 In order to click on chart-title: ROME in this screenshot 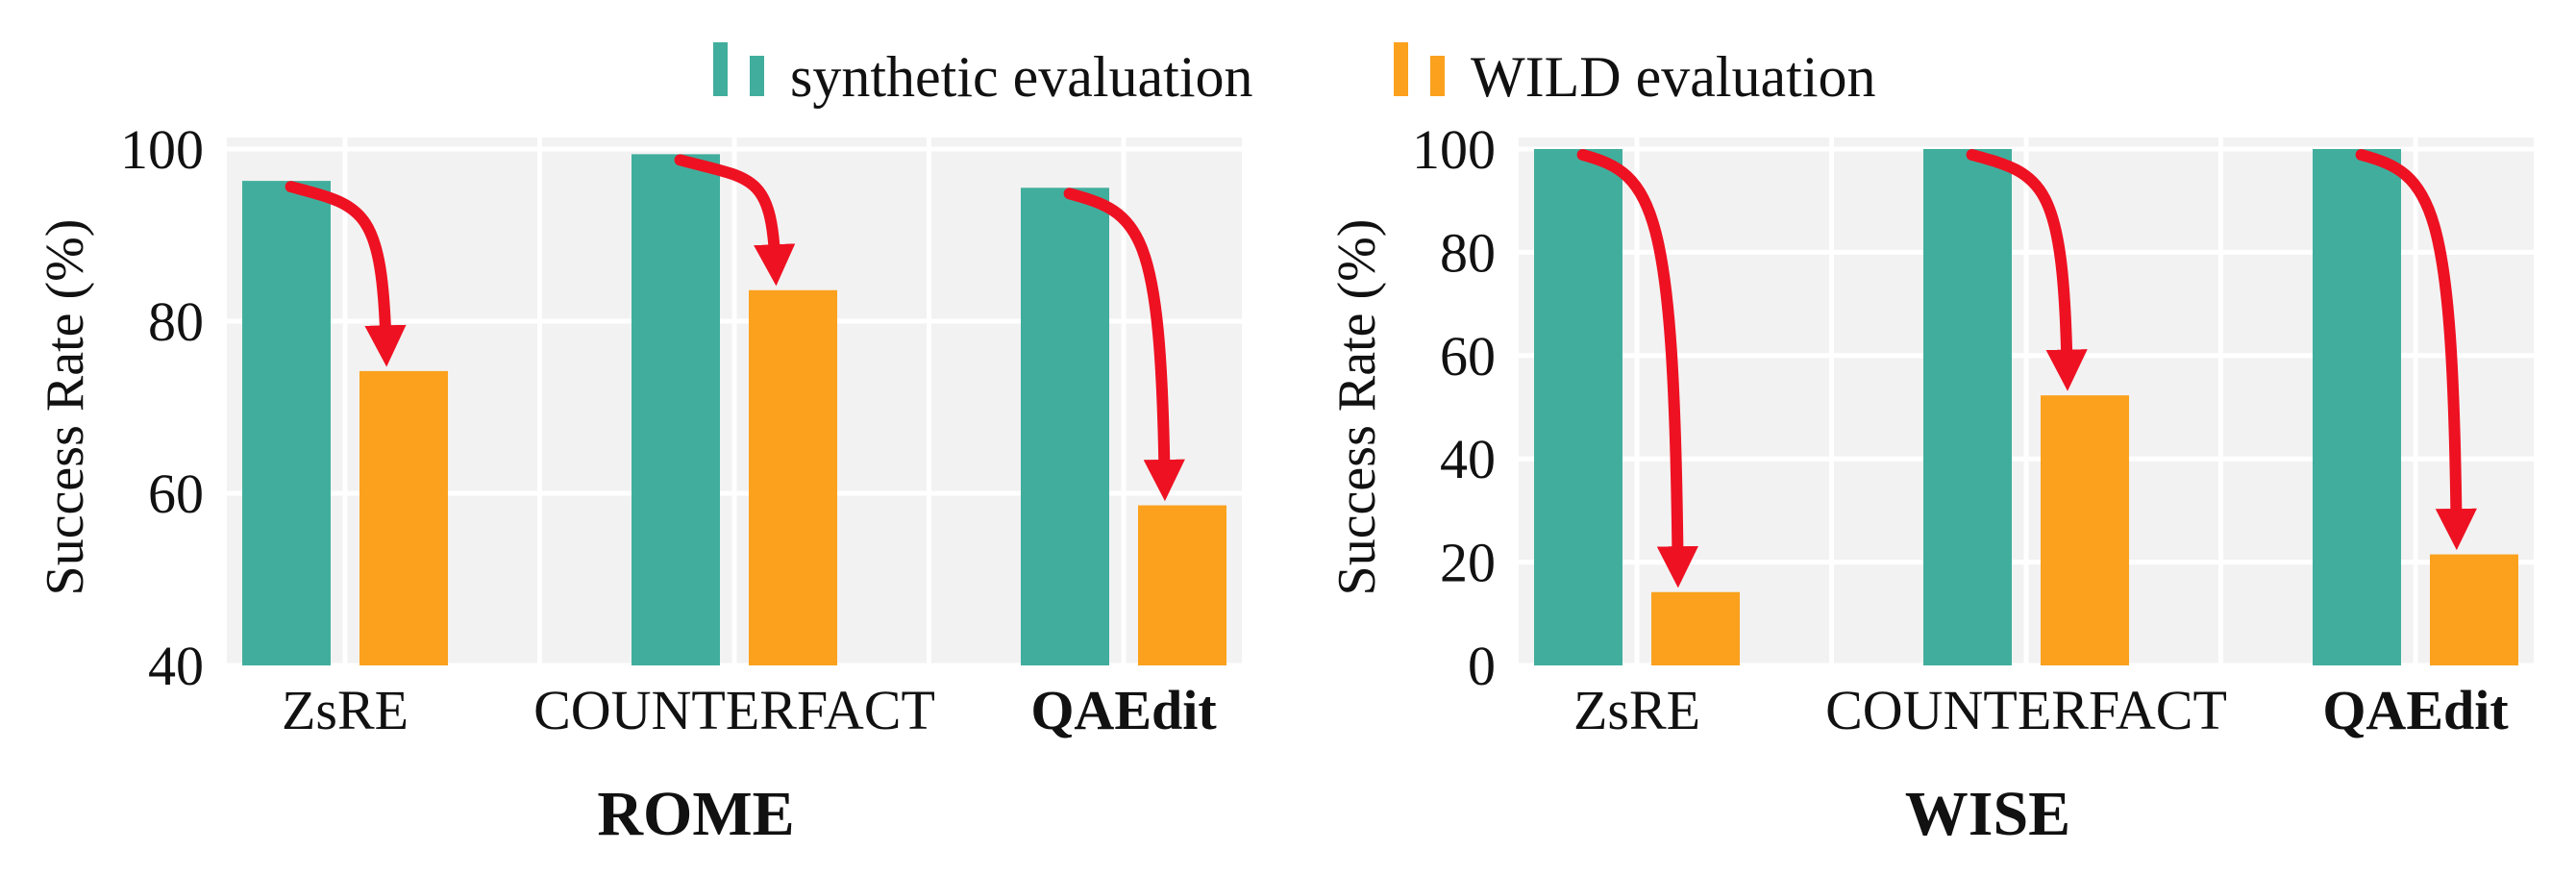, I will do `click(695, 814)`.